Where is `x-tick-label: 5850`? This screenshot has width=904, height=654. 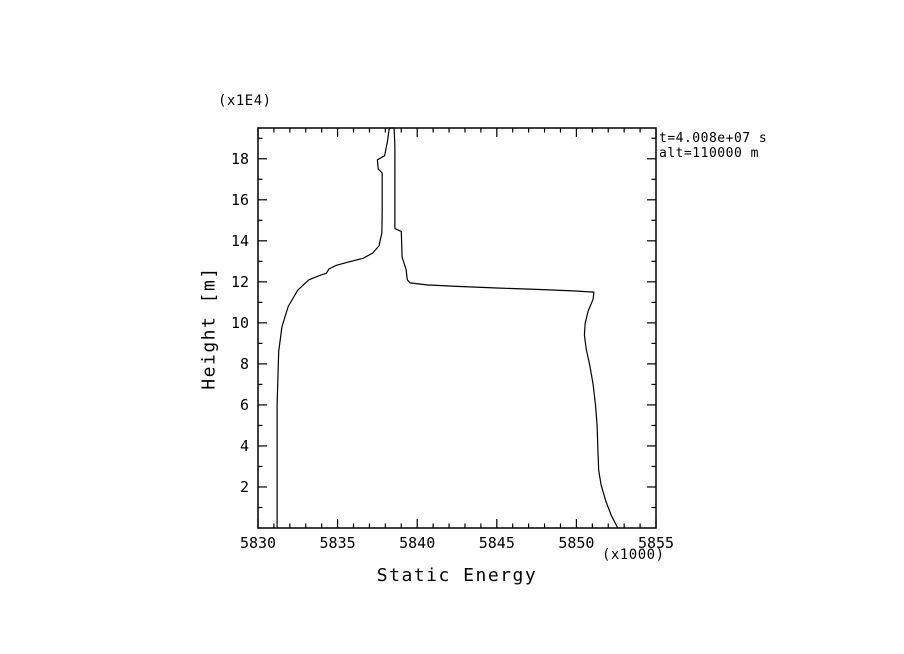
x-tick-label: 5850 is located at coordinates (576, 543).